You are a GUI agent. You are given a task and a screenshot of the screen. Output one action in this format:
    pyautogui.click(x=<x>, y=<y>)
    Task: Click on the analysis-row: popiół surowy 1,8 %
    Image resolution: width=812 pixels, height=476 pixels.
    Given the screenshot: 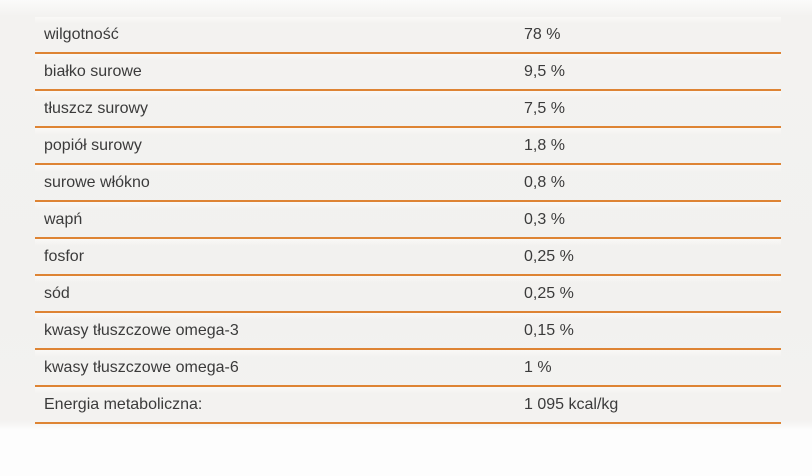 What is the action you would take?
    pyautogui.click(x=408, y=146)
    